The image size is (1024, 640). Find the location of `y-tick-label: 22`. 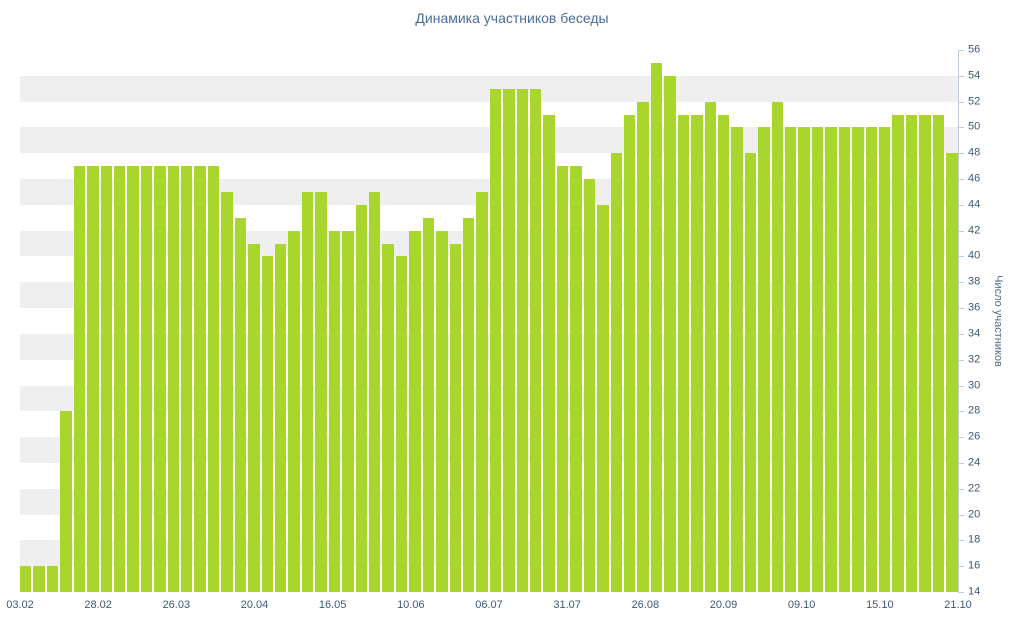

y-tick-label: 22 is located at coordinates (974, 488).